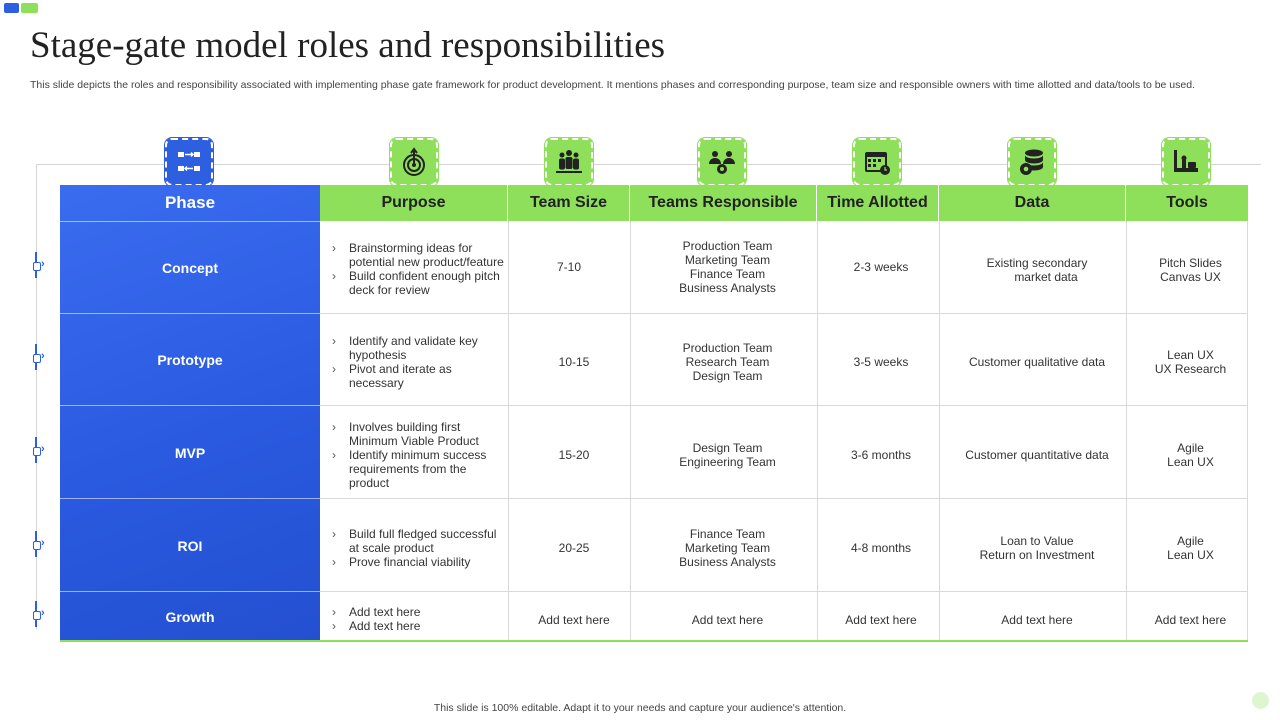 This screenshot has height=720, width=1280. Describe the element at coordinates (1190, 276) in the screenshot. I see `tool-item: Canvas UX` at that location.